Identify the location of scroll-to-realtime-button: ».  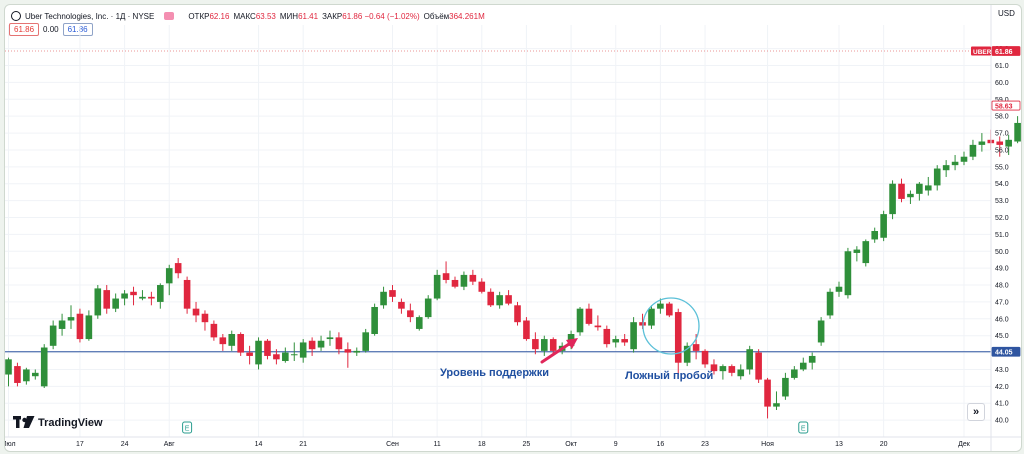
(976, 412).